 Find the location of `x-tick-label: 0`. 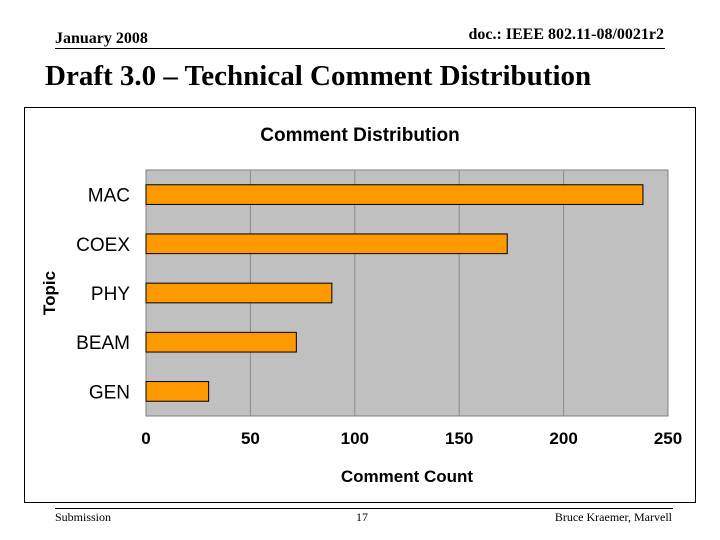

x-tick-label: 0 is located at coordinates (145, 438).